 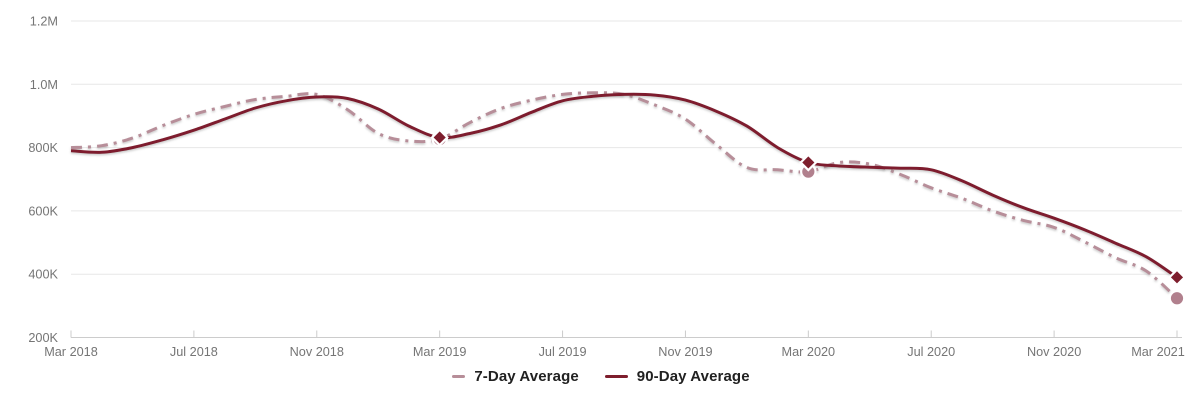 What do you see at coordinates (1177, 298) in the screenshot?
I see `marker-circle-7-day` at bounding box center [1177, 298].